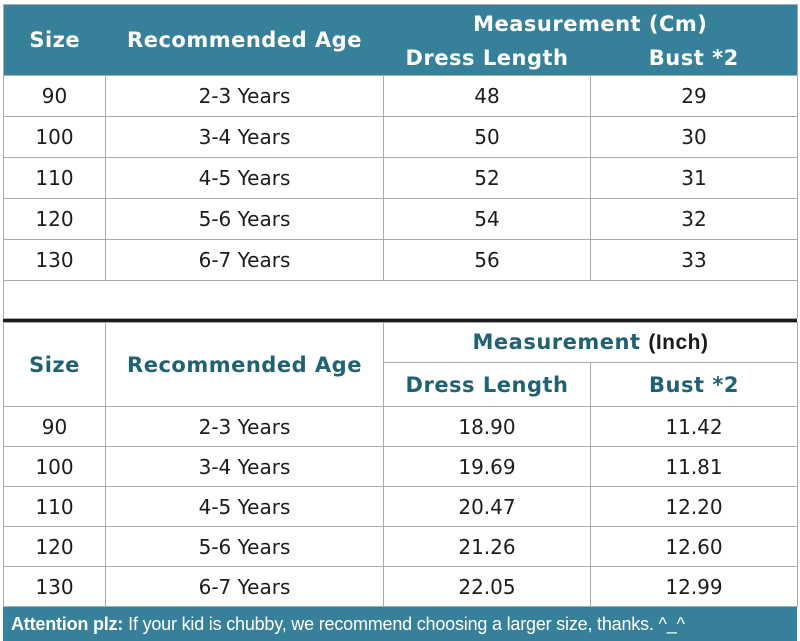  Describe the element at coordinates (694, 178) in the screenshot. I see `bust-cell: 31` at that location.